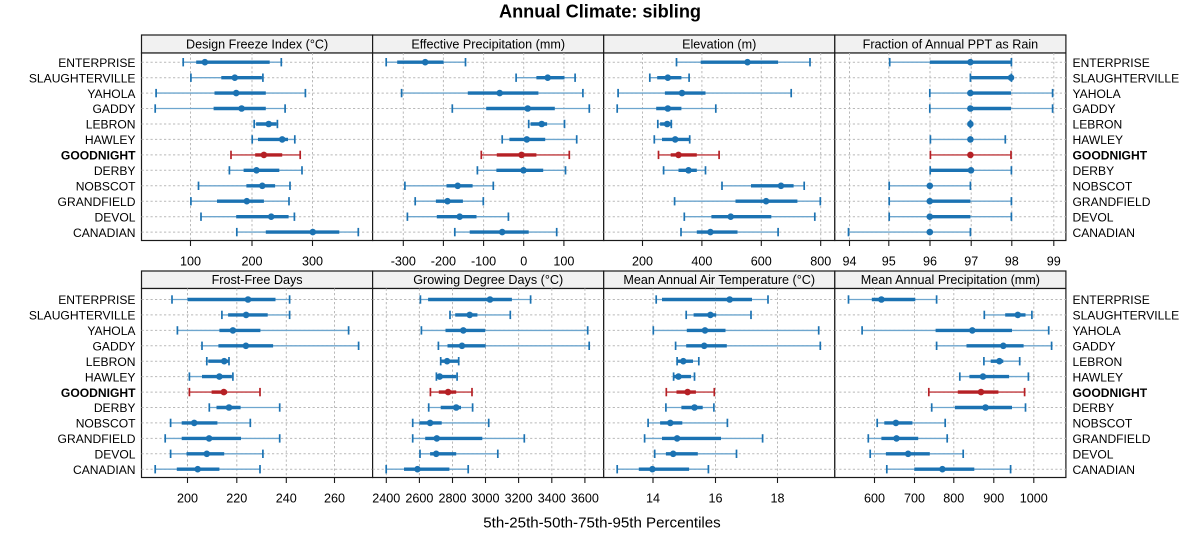 The width and height of the screenshot is (1200, 550). What do you see at coordinates (488, 280) in the screenshot?
I see `svg-text: Growing Degree Days (°C)` at bounding box center [488, 280].